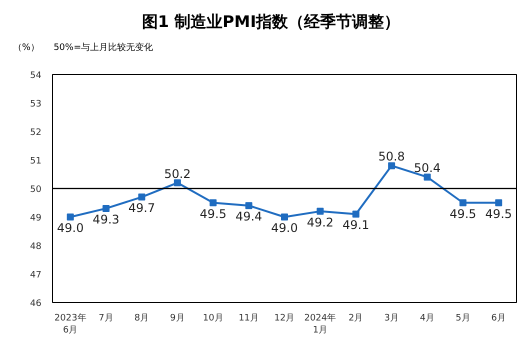 The height and width of the screenshot is (344, 532). I want to click on x-tick-label: 4月, so click(427, 319).